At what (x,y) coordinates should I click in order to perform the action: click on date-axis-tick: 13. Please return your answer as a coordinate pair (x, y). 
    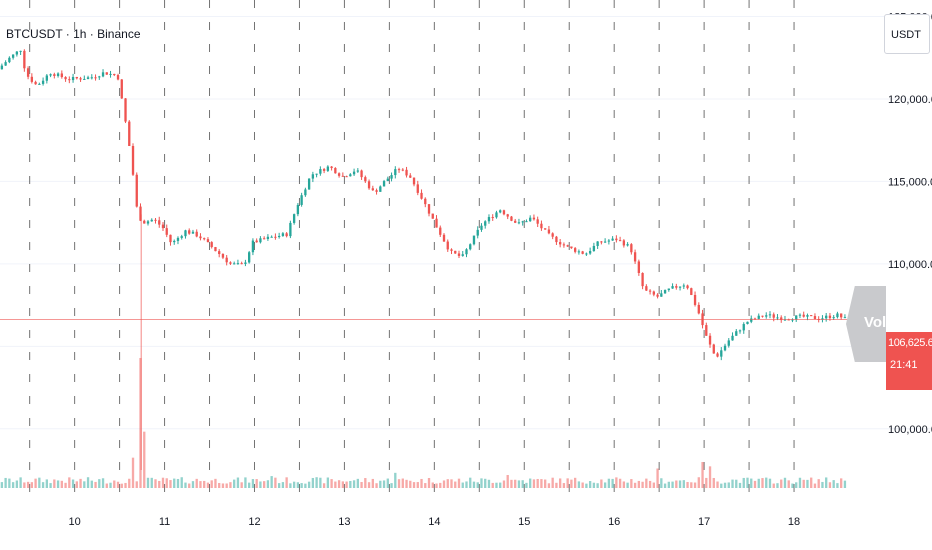
    Looking at the image, I should click on (344, 522).